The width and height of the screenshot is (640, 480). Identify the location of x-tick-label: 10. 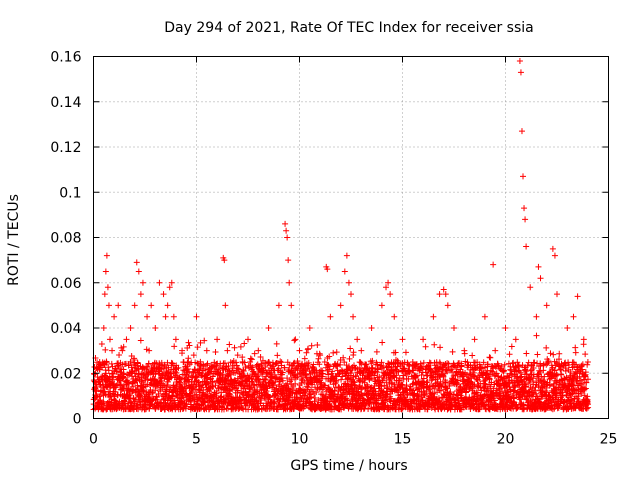
(300, 440).